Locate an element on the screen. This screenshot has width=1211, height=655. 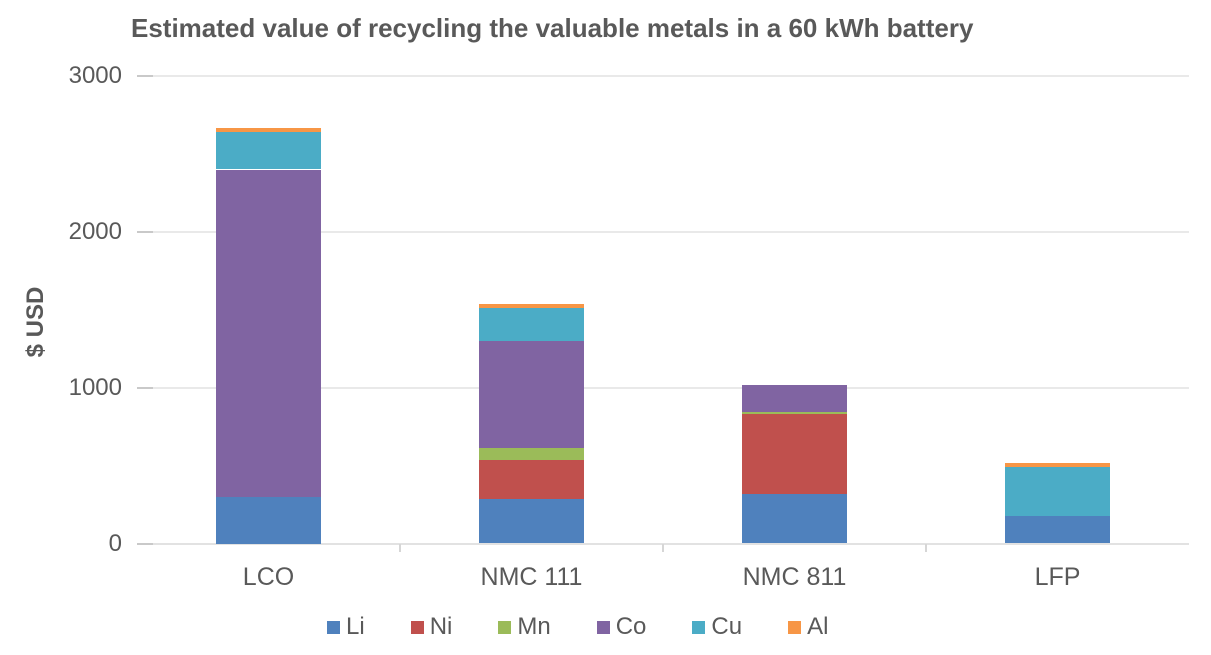
bar-segment-cu-lco is located at coordinates (268, 151).